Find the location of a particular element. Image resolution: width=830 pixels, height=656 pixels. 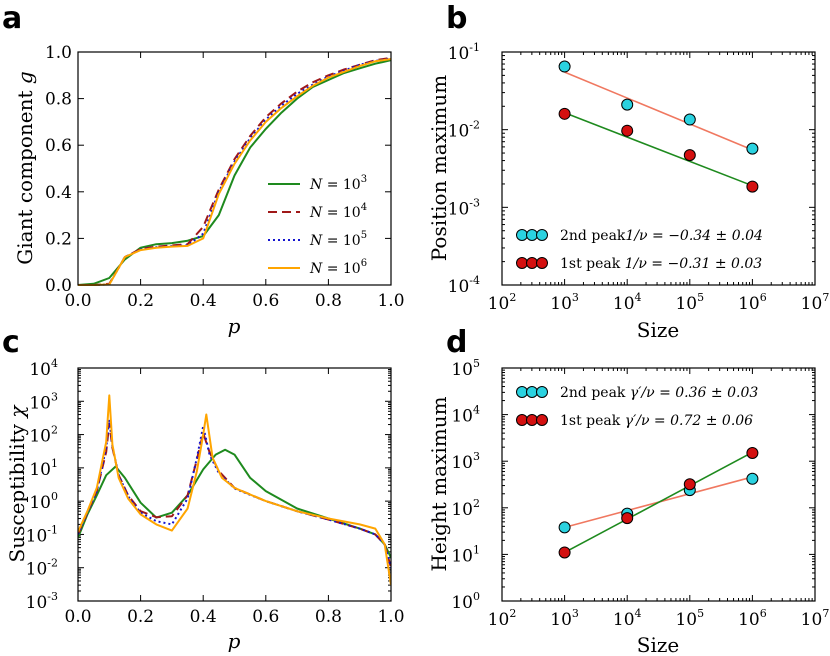

panel-d-xtick-label: 10⁶ is located at coordinates (752, 618).